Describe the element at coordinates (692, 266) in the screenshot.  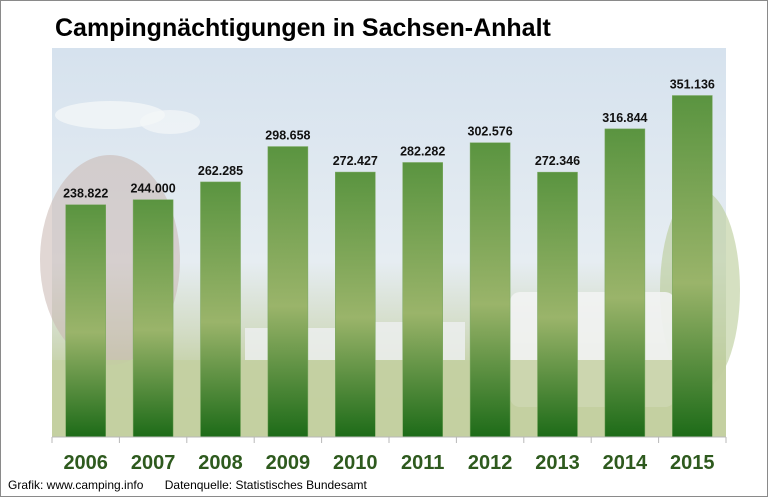
I see `bar-2015` at that location.